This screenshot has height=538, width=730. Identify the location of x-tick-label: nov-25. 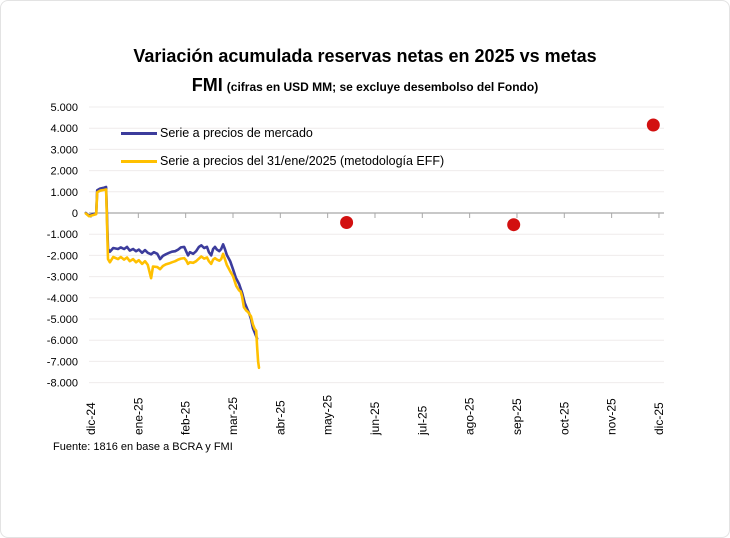
(612, 416).